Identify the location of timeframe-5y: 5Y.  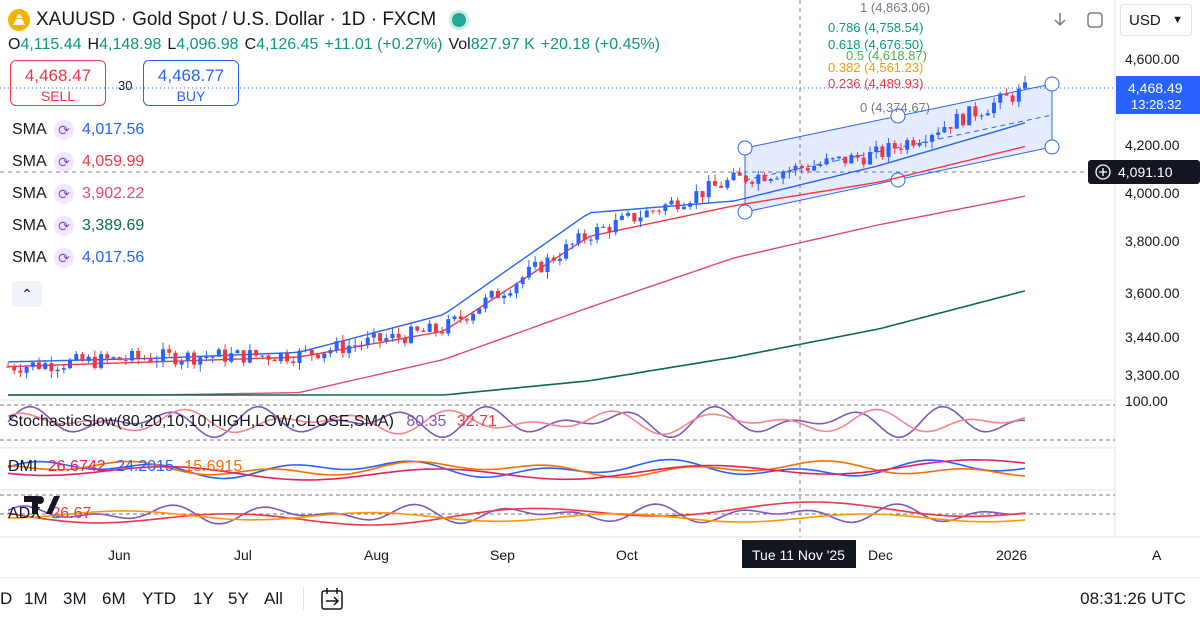
(238, 598).